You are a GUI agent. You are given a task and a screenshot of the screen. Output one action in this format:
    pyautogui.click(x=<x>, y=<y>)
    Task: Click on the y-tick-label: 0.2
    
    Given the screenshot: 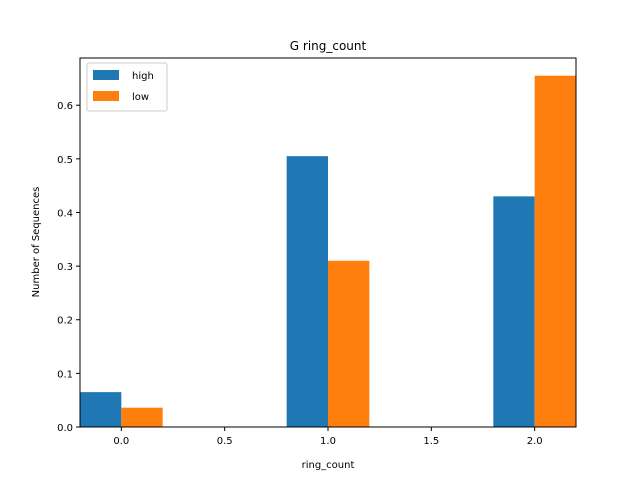 What is the action you would take?
    pyautogui.click(x=65, y=321)
    